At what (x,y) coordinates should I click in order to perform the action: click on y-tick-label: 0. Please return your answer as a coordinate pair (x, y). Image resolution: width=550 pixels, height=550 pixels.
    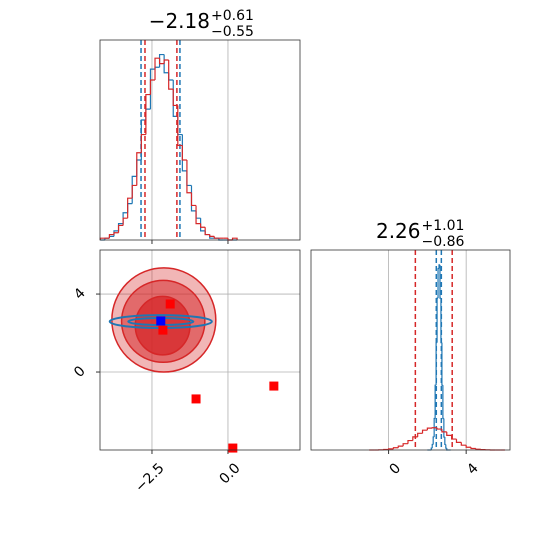
    Looking at the image, I should click on (80, 372).